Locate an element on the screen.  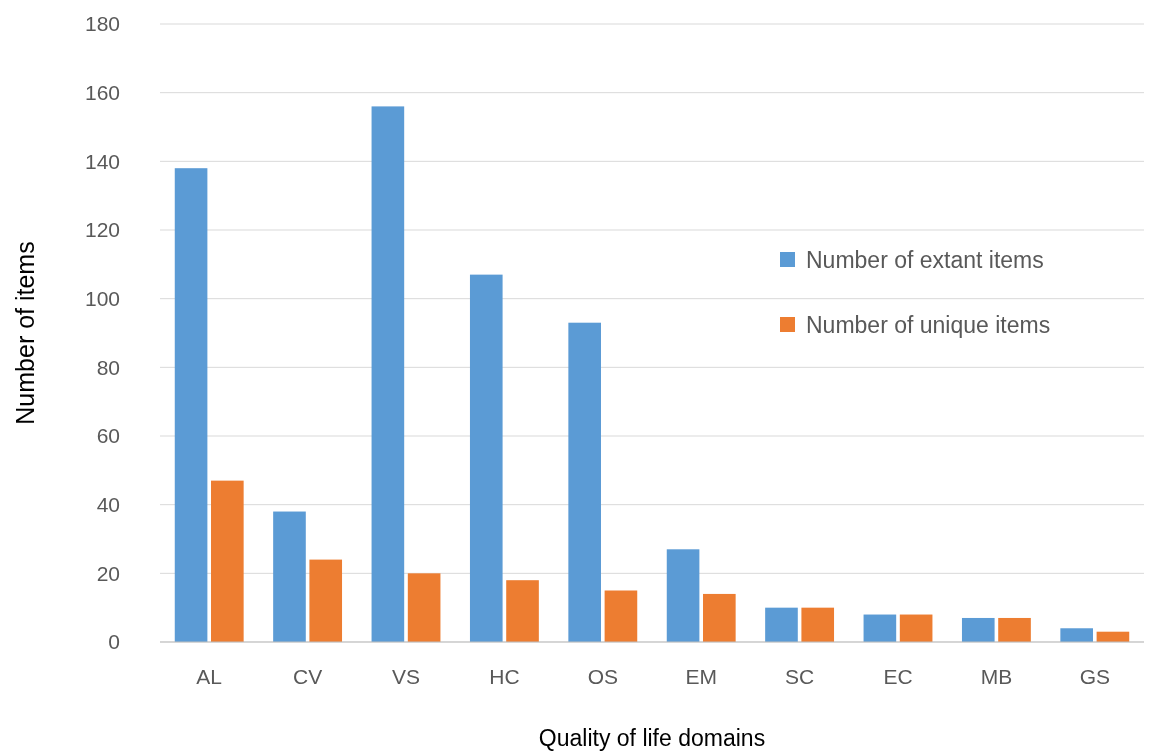
y-tick-label: 60 is located at coordinates (108, 436).